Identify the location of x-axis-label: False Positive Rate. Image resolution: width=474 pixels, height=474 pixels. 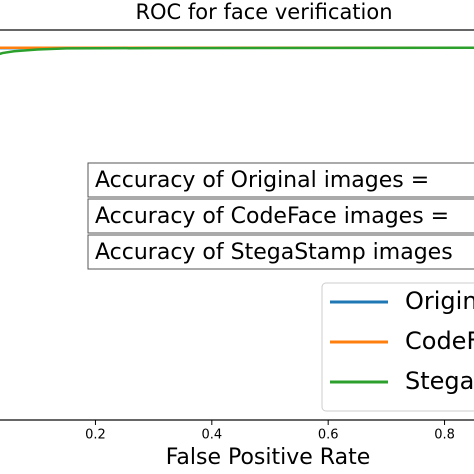
(268, 457).